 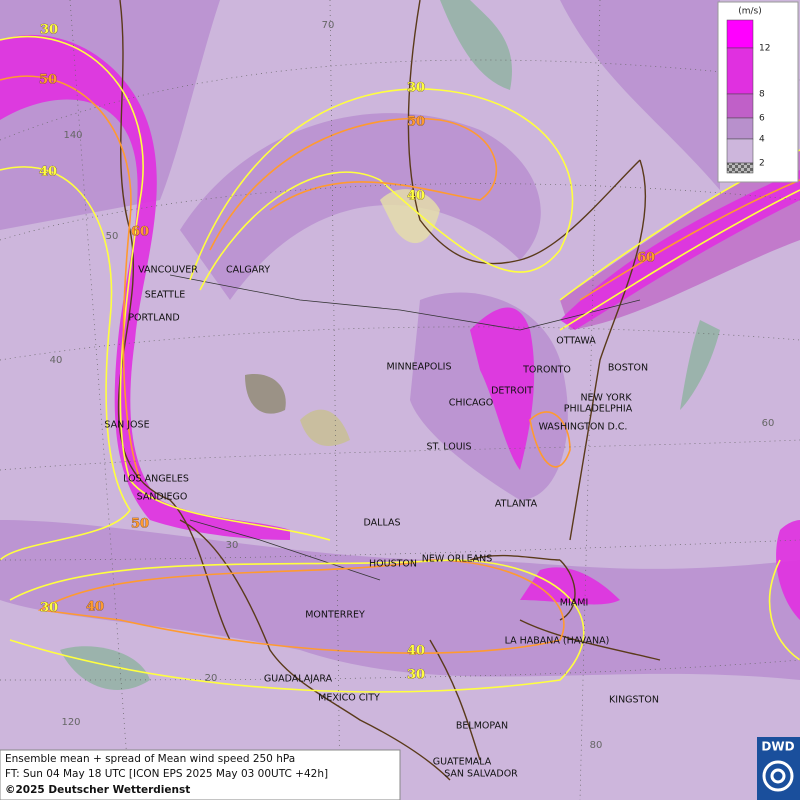 I want to click on city-label: NEW ORLEANS, so click(x=457, y=559).